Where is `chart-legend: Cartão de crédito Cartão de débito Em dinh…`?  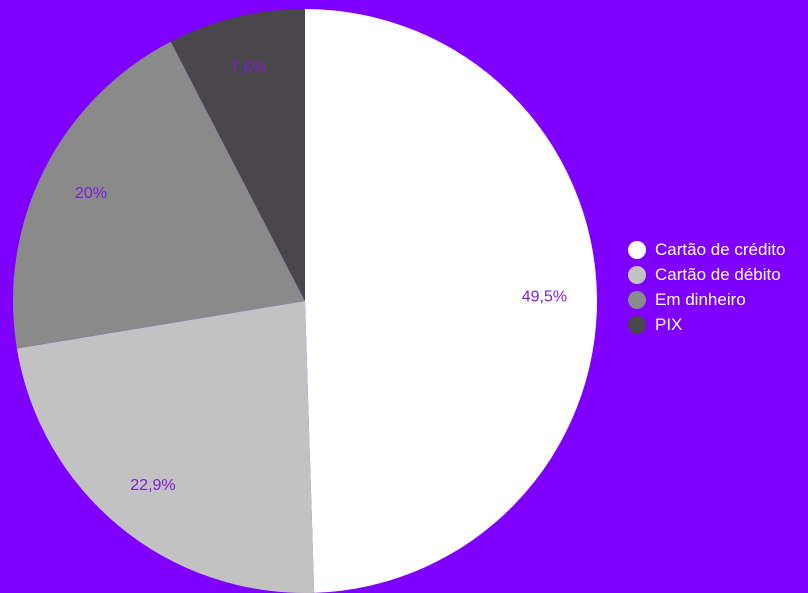
chart-legend: Cartão de crédito Cartão de débito Em dinh… is located at coordinates (706, 287).